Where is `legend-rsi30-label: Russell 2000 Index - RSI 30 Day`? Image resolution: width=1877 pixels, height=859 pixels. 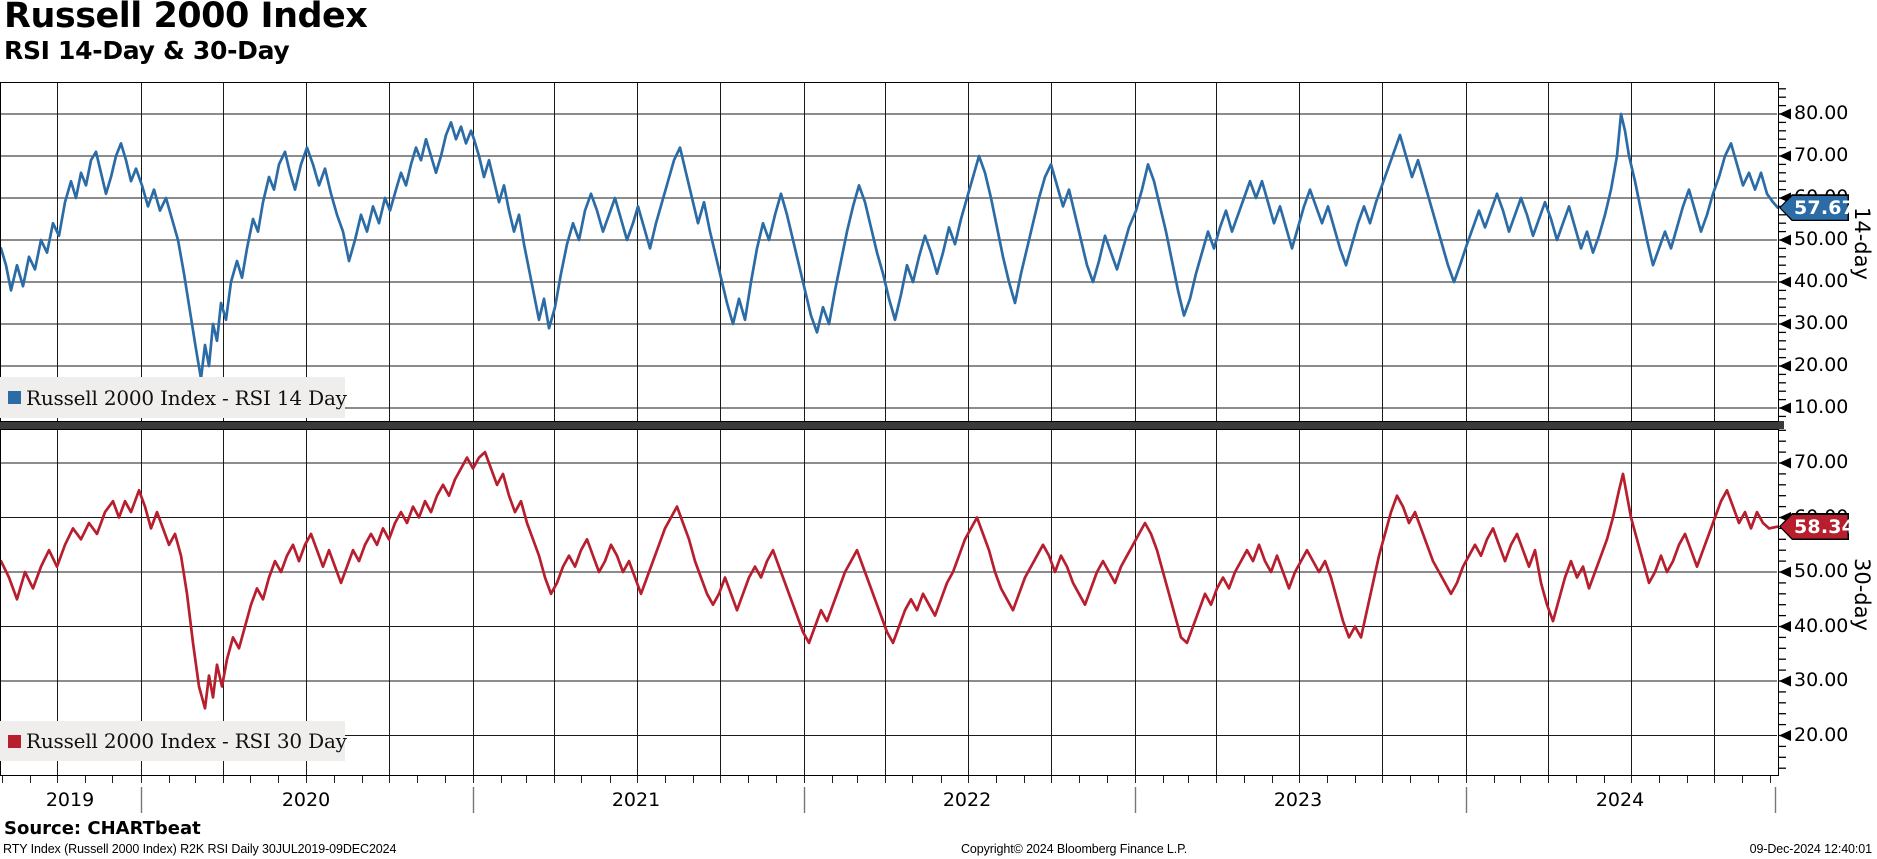
legend-rsi30-label: Russell 2000 Index - RSI 30 Day is located at coordinates (186, 741).